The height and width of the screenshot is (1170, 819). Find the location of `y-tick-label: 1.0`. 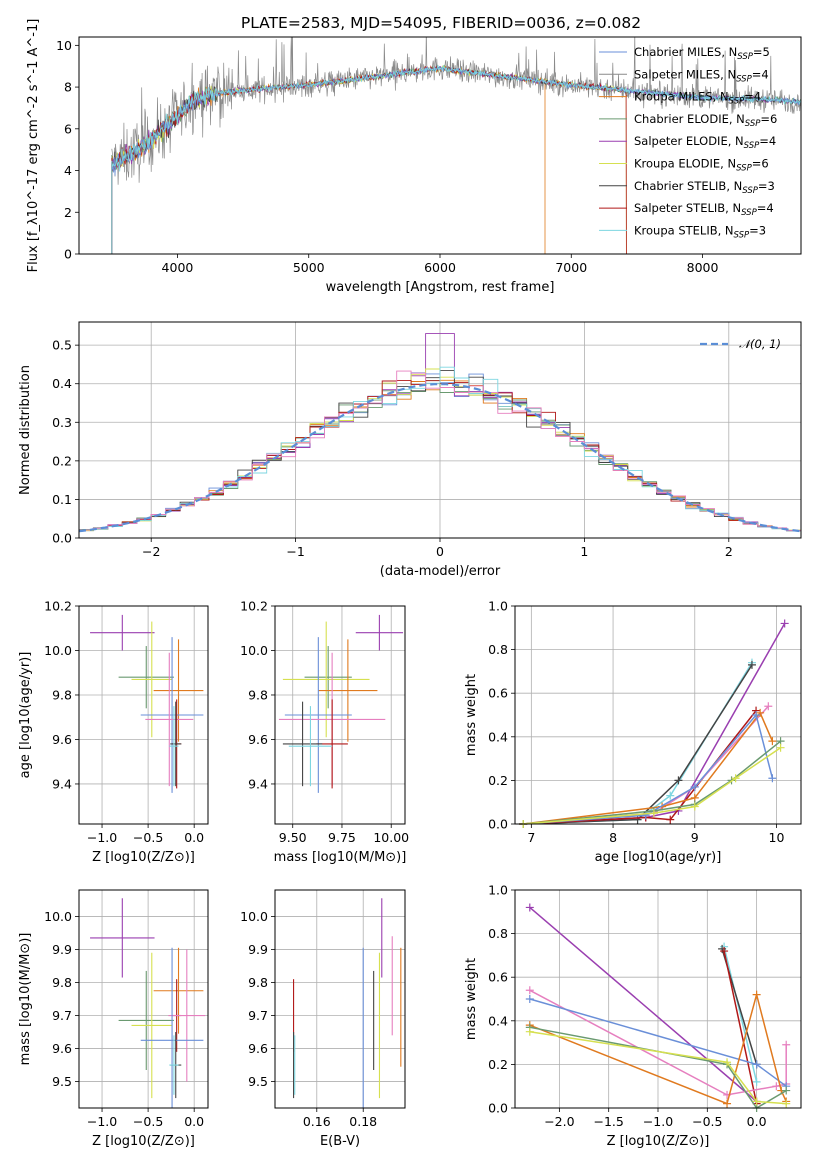

y-tick-label: 1.0 is located at coordinates (498, 890).